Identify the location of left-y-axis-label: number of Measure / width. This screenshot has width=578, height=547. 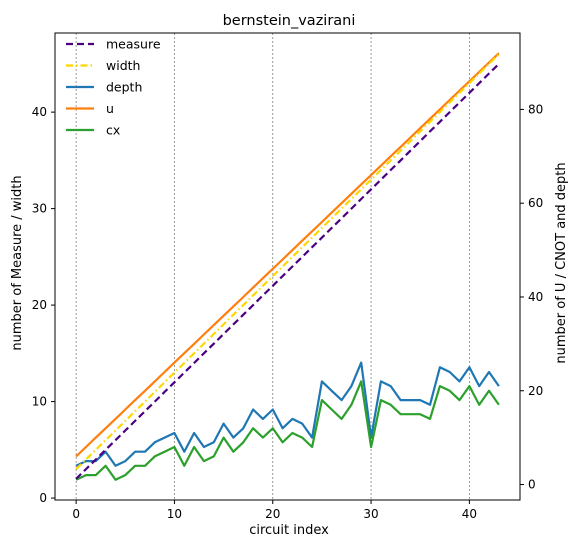
(17, 262).